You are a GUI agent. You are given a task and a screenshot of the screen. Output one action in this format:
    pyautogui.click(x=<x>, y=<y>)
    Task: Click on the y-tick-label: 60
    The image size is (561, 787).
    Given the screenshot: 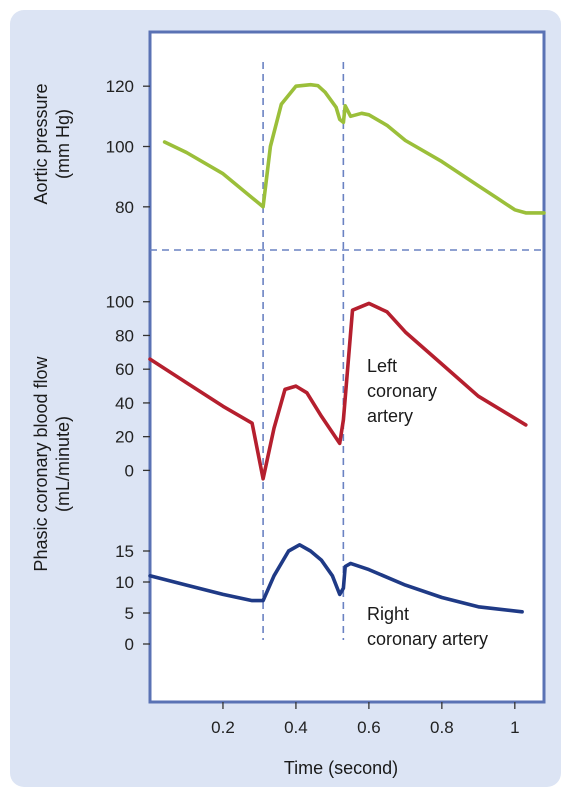 What is the action you would take?
    pyautogui.click(x=124, y=369)
    